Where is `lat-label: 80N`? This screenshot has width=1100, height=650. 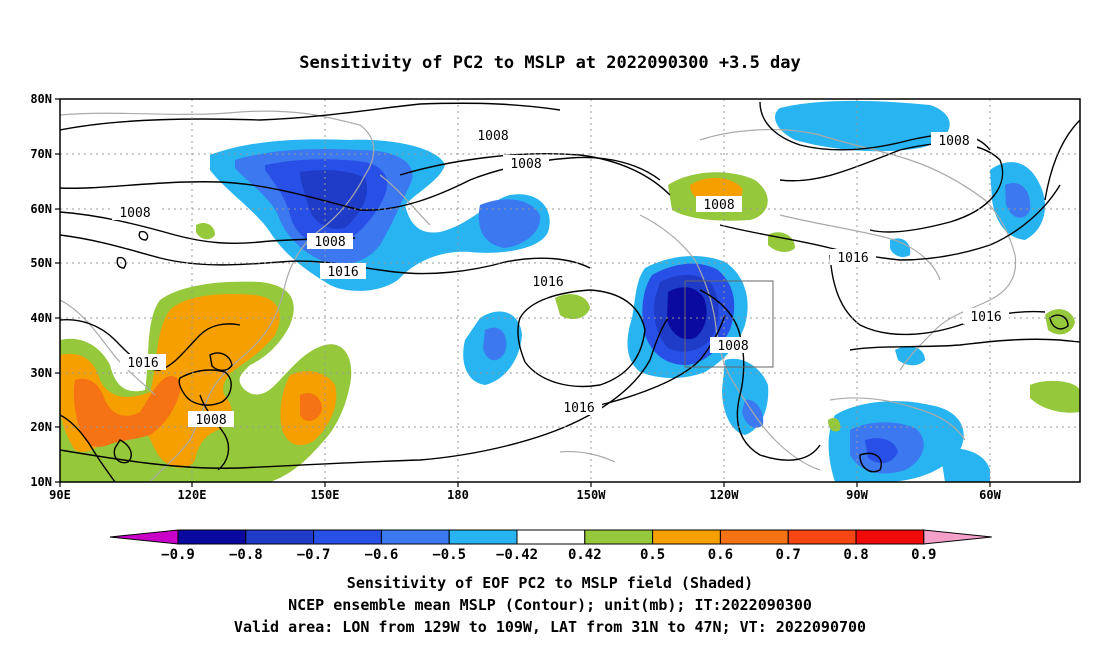 lat-label: 80N is located at coordinates (41, 99).